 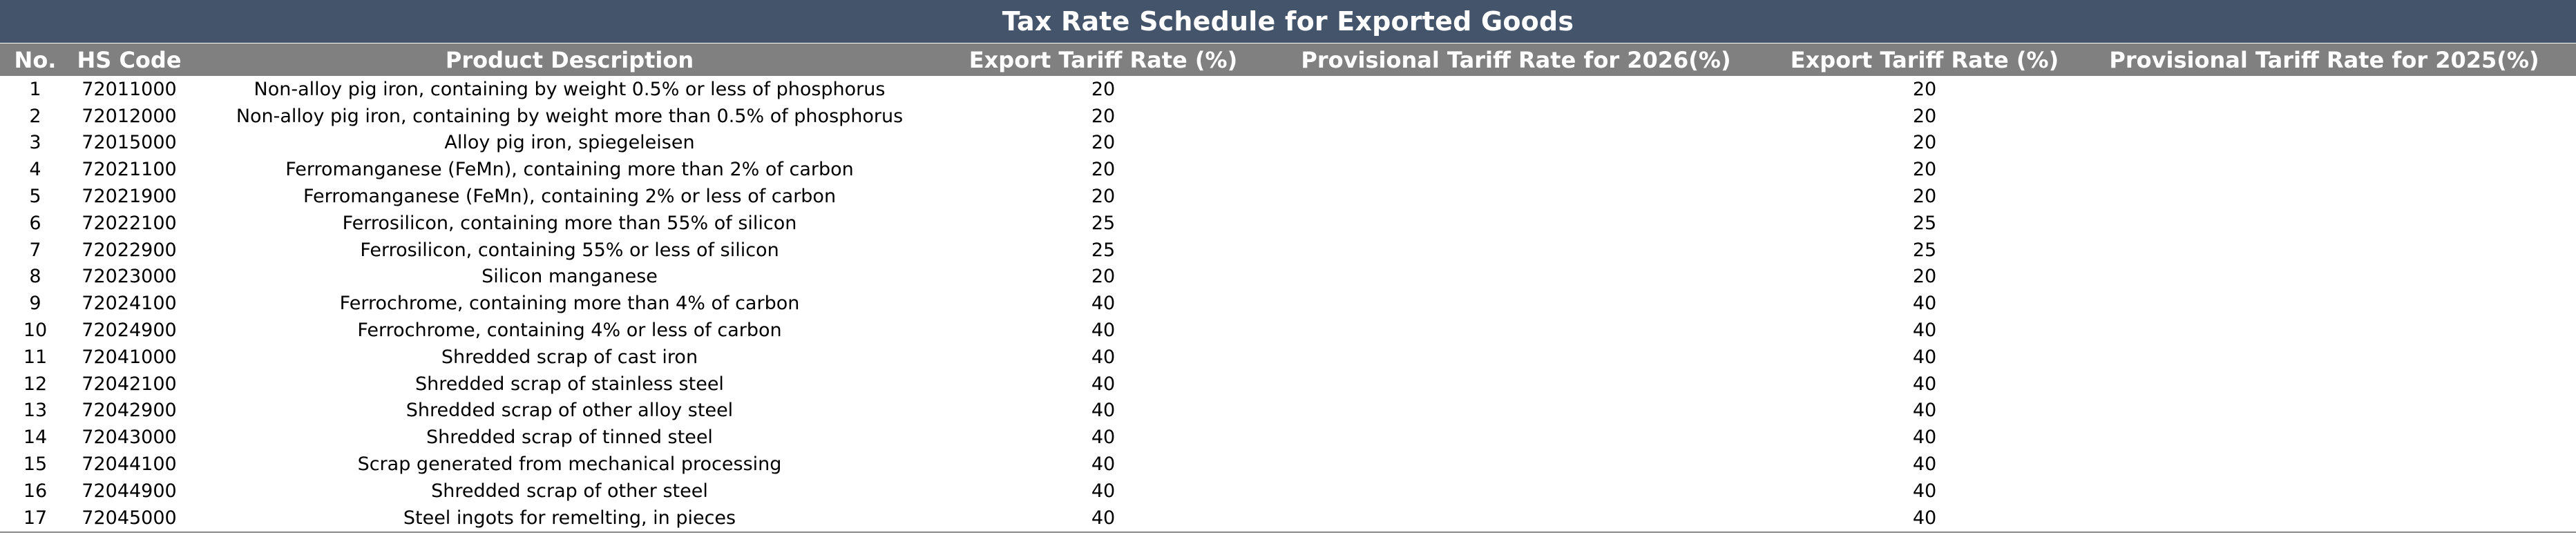 I want to click on cell-hs-code: 72022100, so click(x=129, y=223).